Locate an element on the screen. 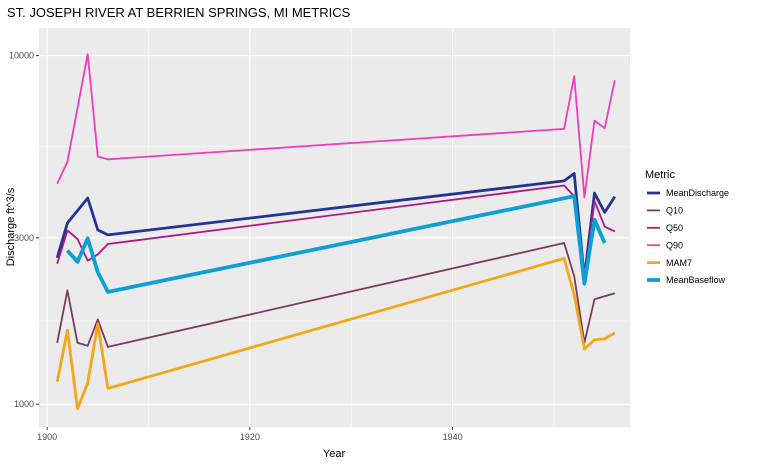 Image resolution: width=757 pixels, height=464 pixels. y-tick-label: 10000 is located at coordinates (21, 56).